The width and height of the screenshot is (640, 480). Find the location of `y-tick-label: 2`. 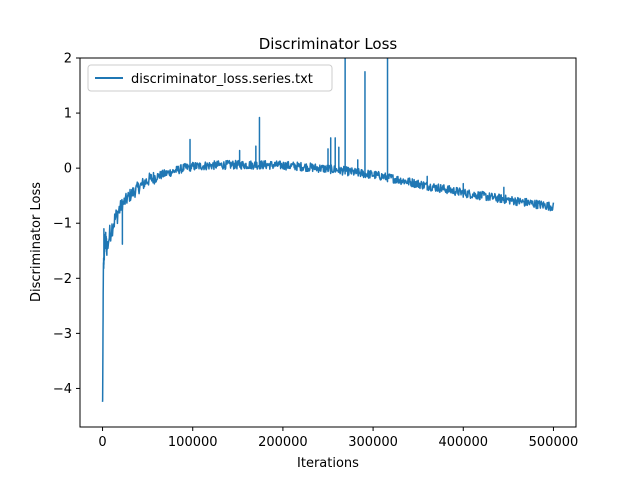

y-tick-label: 2 is located at coordinates (68, 59).